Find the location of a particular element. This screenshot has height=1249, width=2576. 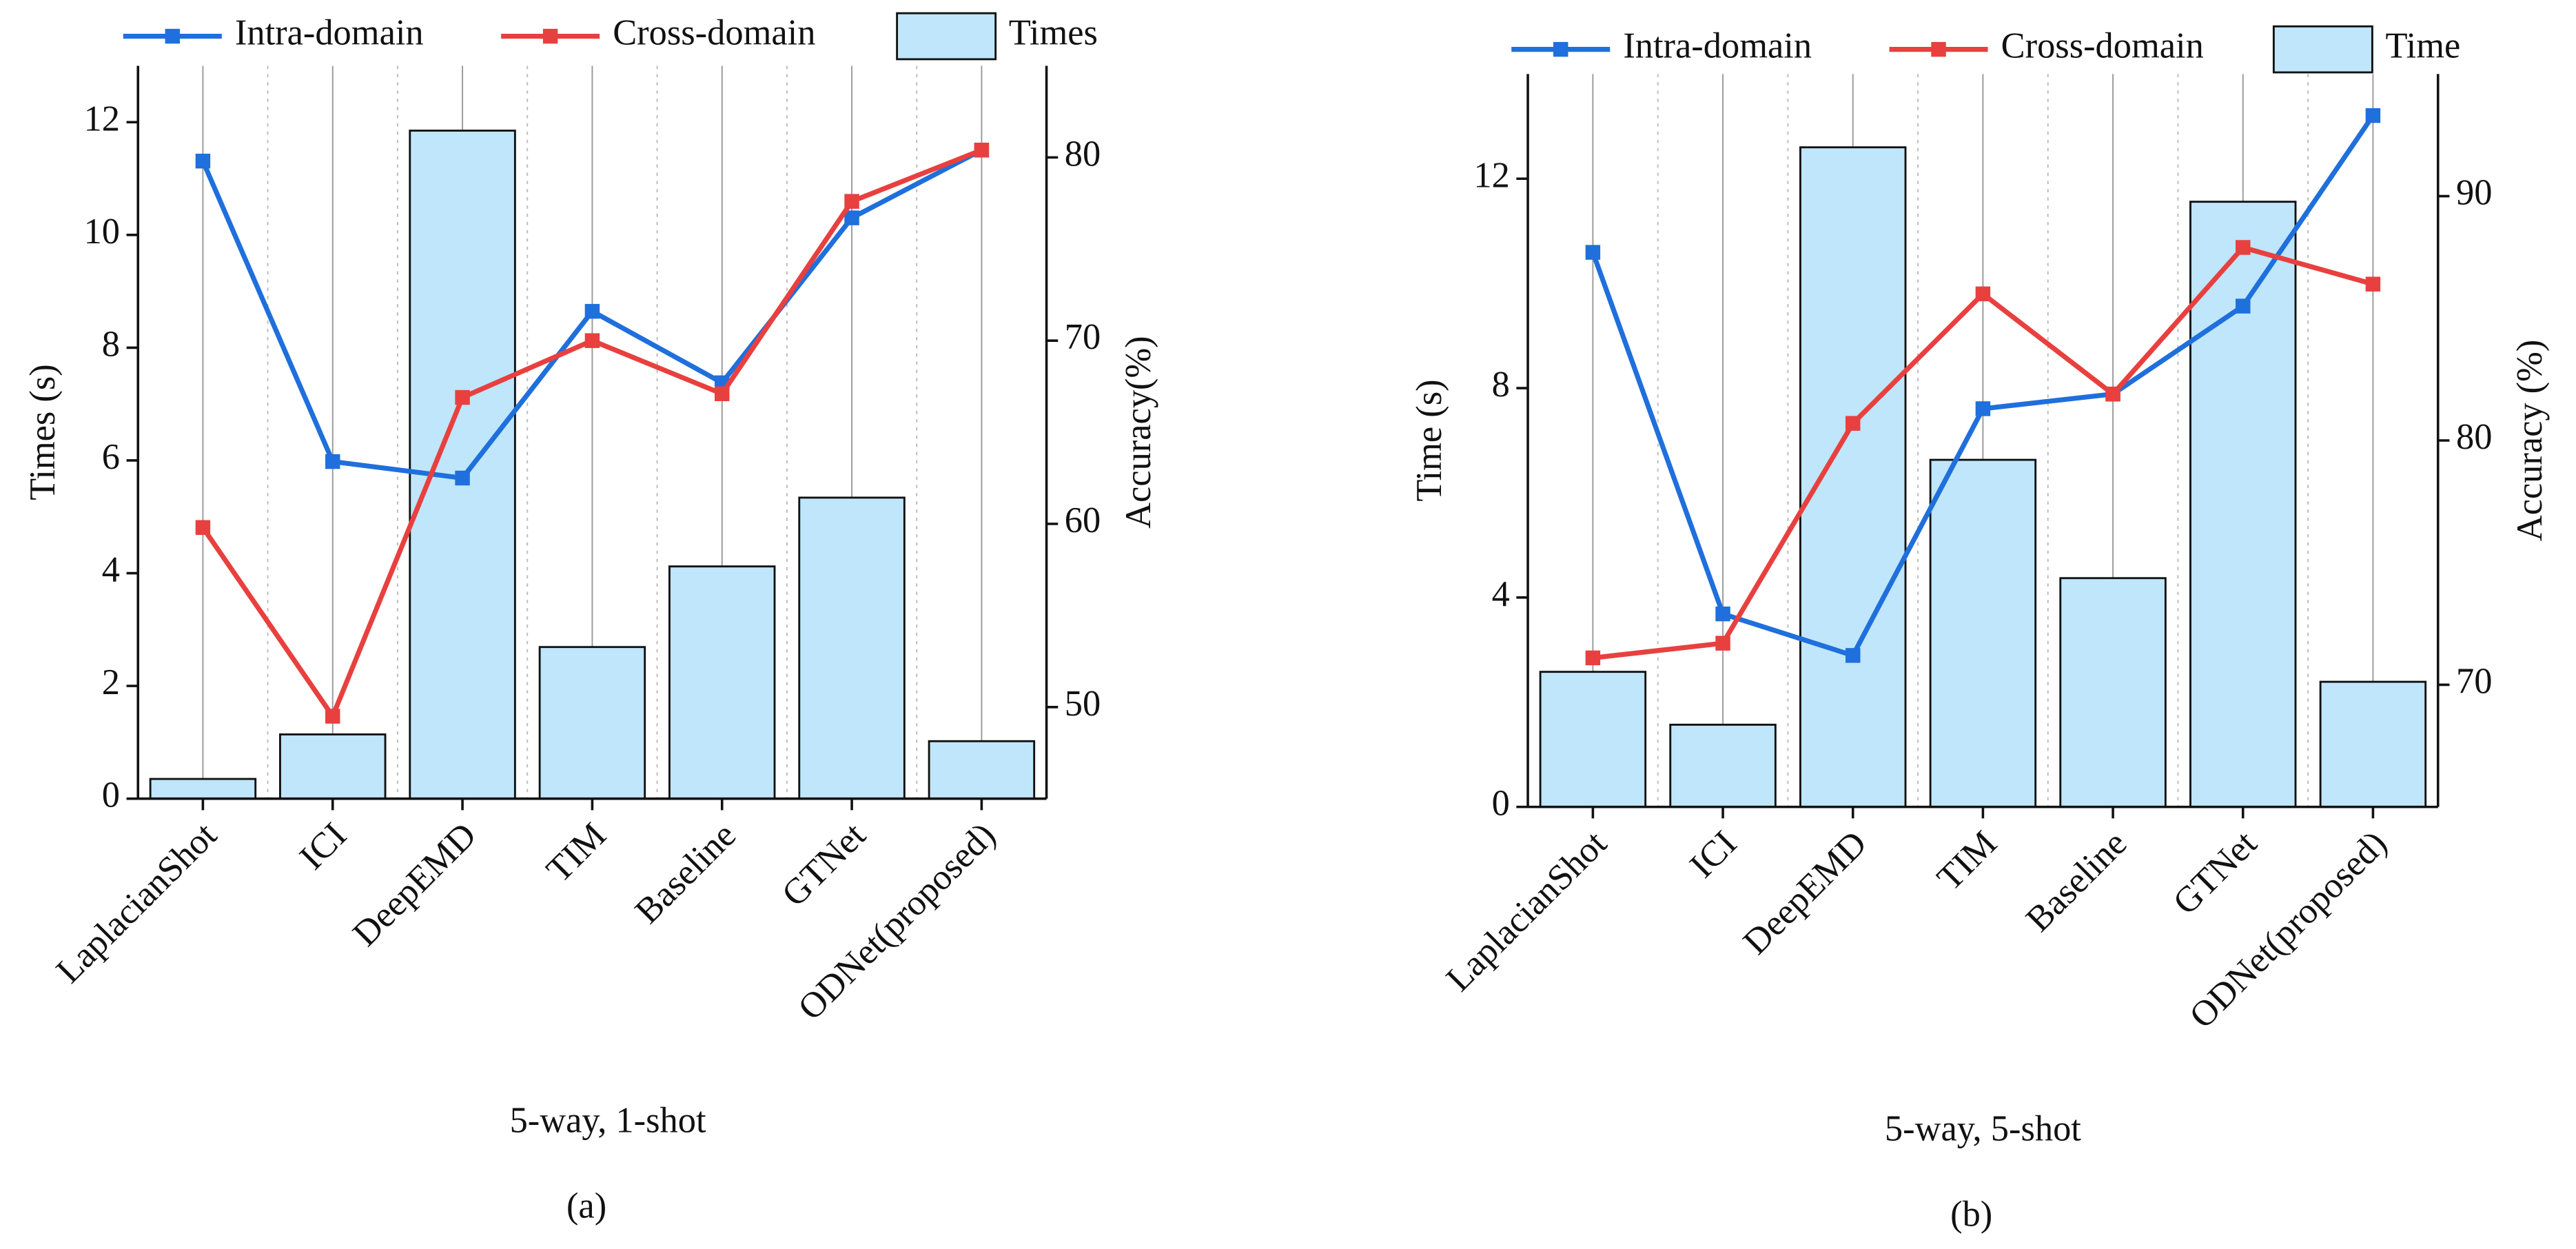

y2-axis-title: Accuracy(%) is located at coordinates (1138, 432).